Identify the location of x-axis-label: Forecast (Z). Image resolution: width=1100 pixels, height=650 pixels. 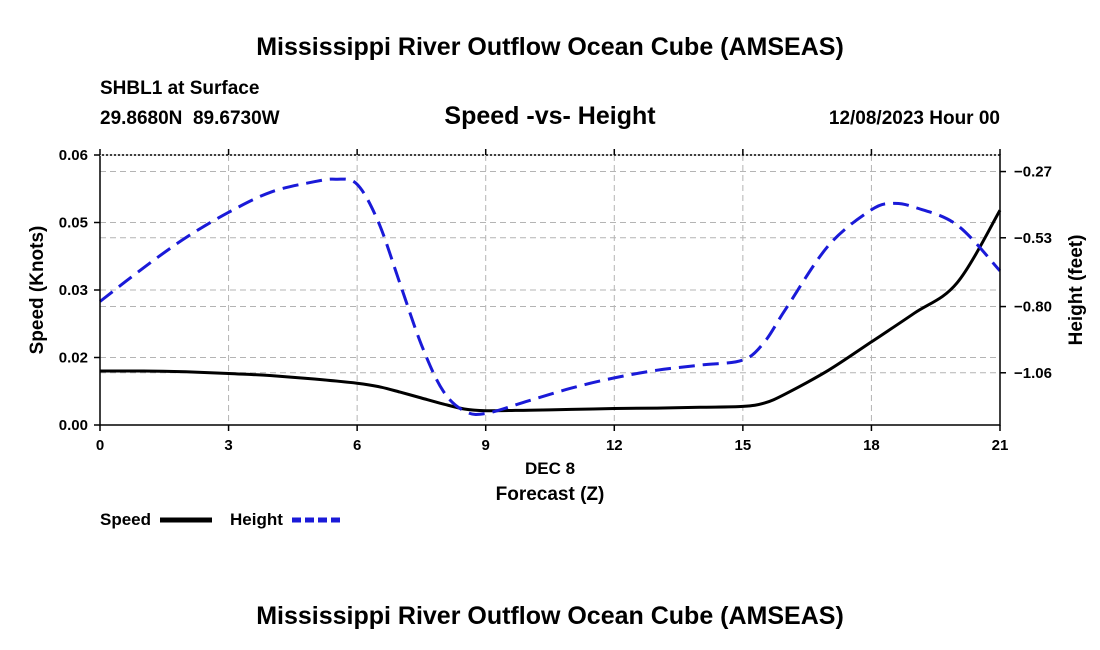
(550, 494).